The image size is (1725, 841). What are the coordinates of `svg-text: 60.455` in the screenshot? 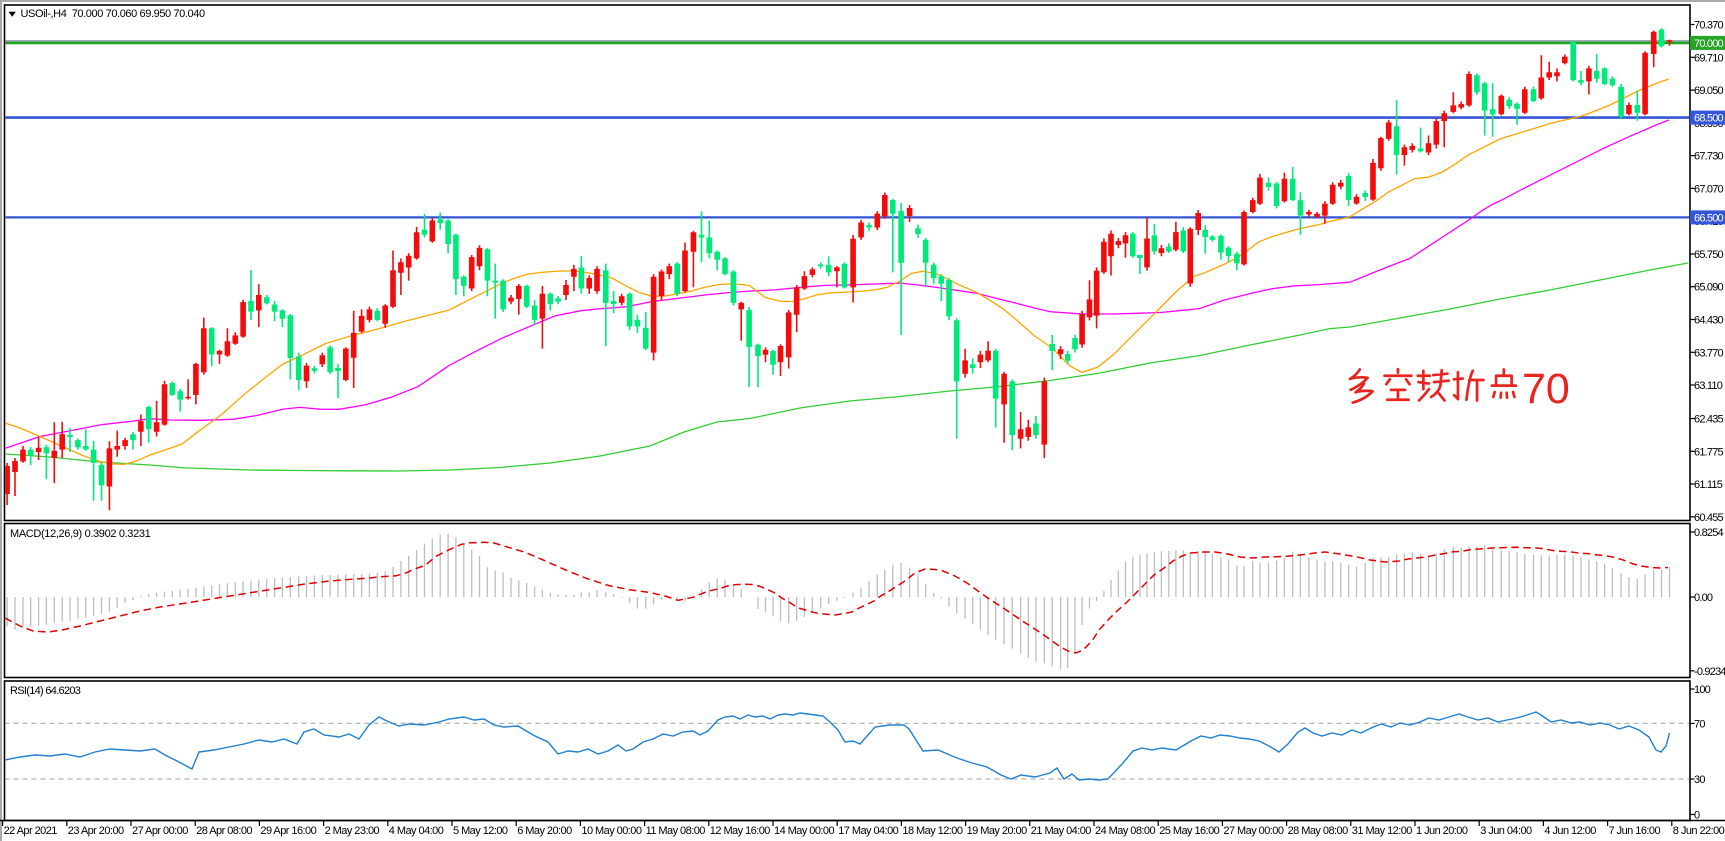 It's located at (1709, 518).